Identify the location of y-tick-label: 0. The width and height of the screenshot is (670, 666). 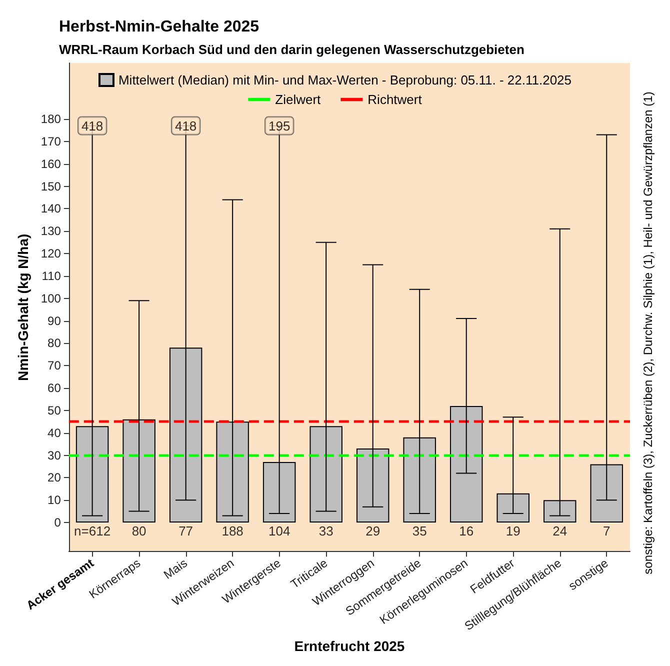
(58, 523).